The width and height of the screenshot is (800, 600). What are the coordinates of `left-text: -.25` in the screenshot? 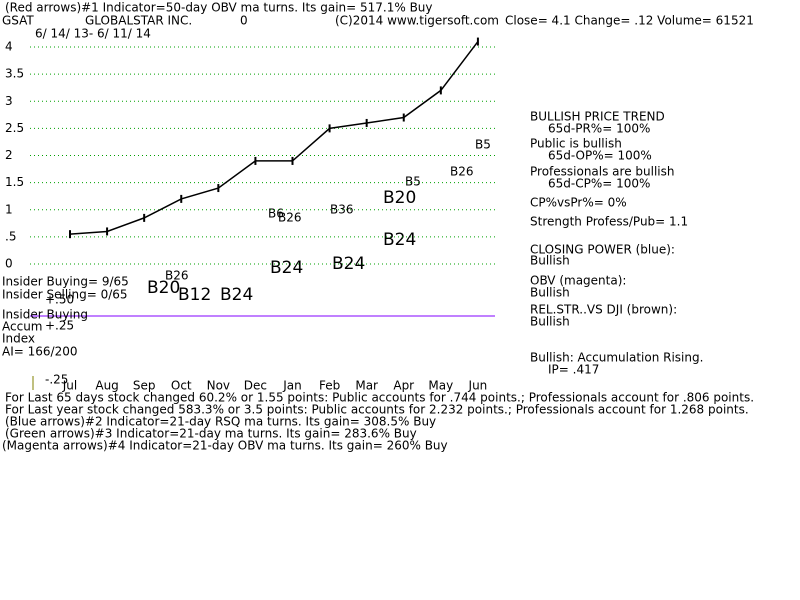 It's located at (56, 380).